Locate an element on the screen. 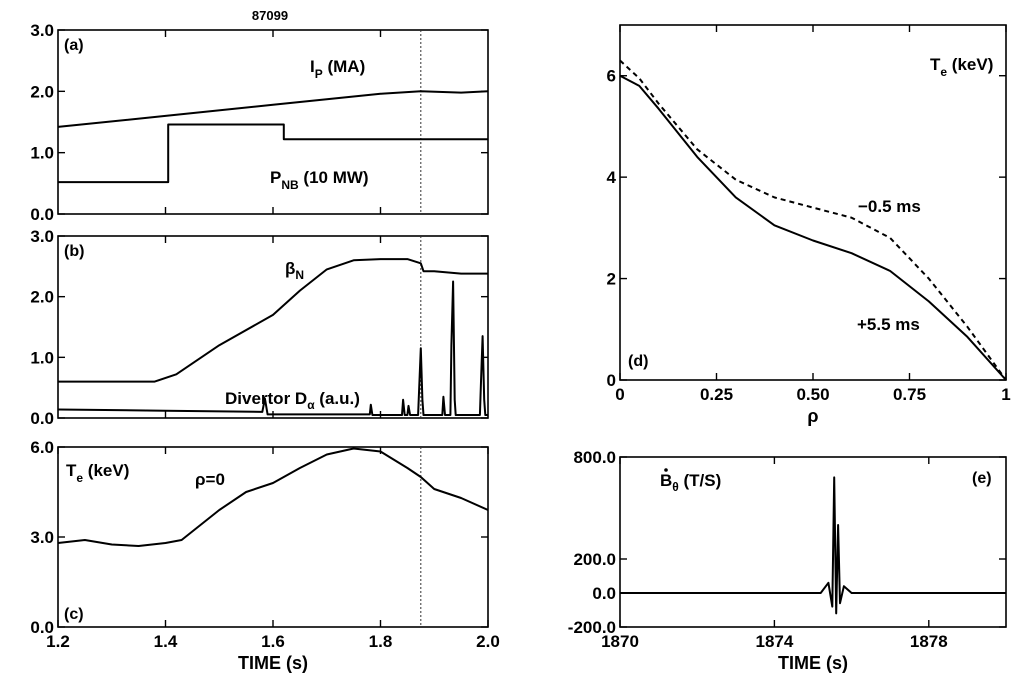 Image resolution: width=1011 pixels, height=700 pixels. annotation-1: Bθ (T/S) is located at coordinates (690, 482).